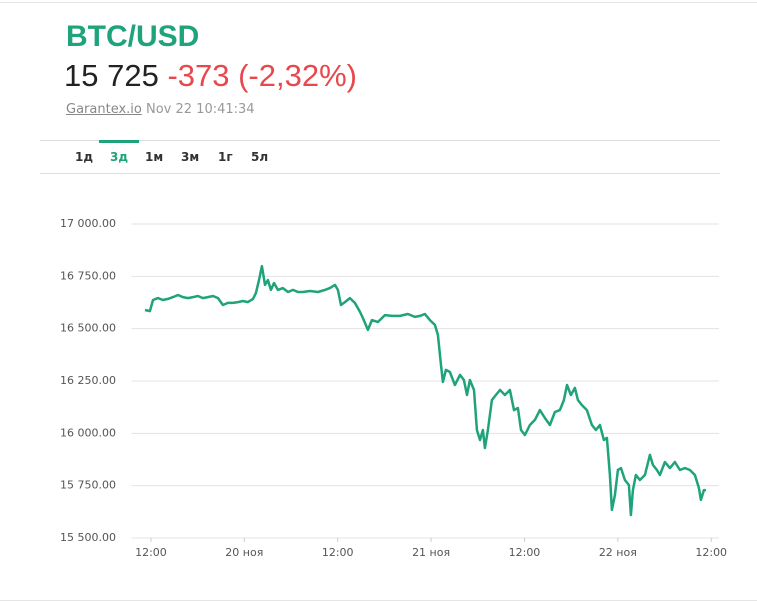 This screenshot has width=757, height=602. I want to click on range-tab: 3д, so click(119, 152).